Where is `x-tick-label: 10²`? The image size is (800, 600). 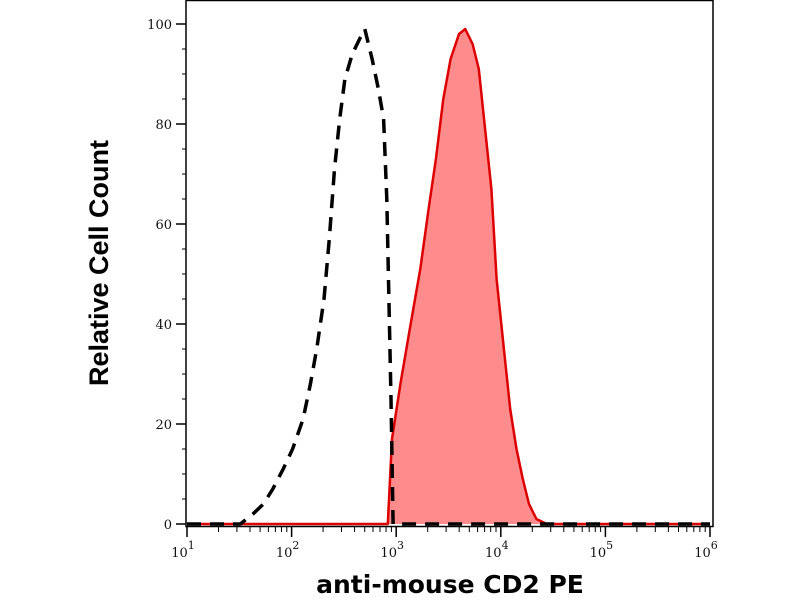 x-tick-label: 10² is located at coordinates (288, 550).